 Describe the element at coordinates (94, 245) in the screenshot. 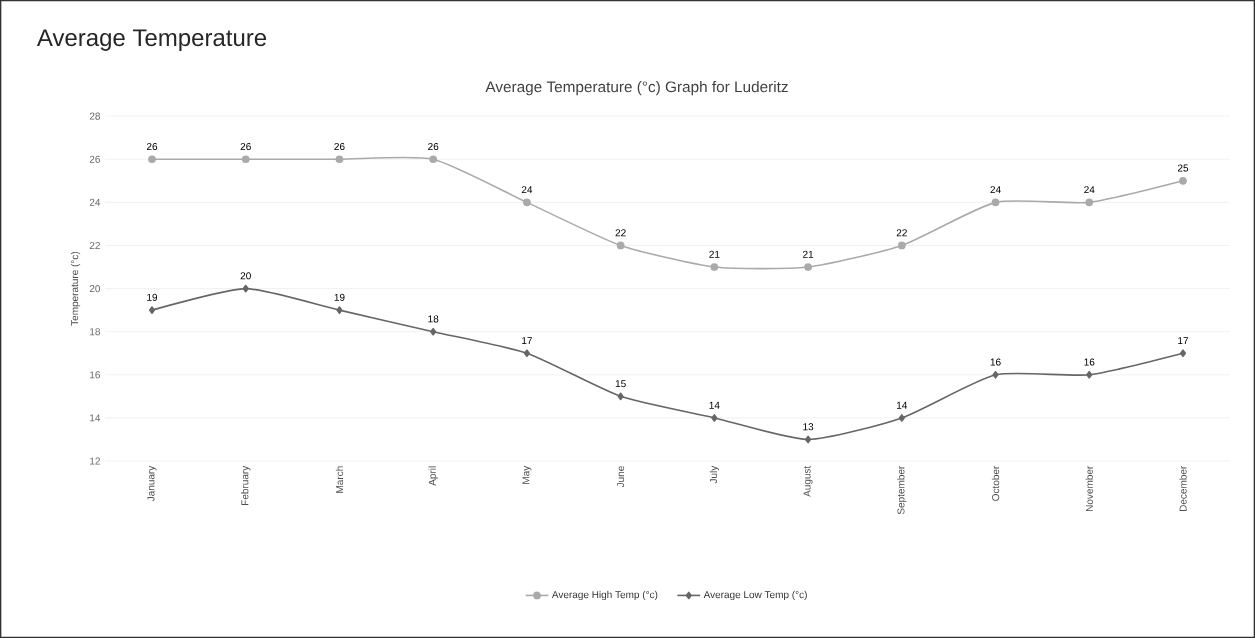

I see `y-tick-label: 22` at that location.